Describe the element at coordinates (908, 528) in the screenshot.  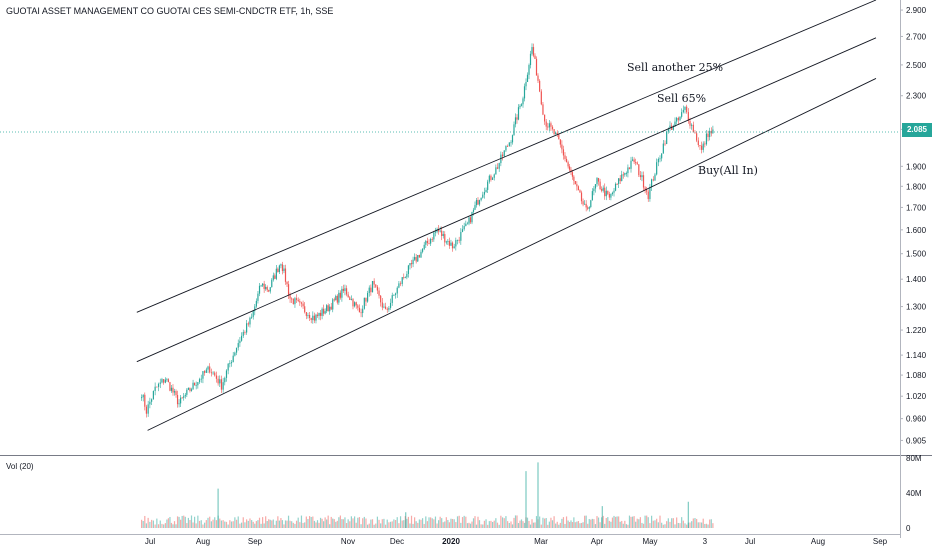
I see `volume-tick-label: 0` at that location.